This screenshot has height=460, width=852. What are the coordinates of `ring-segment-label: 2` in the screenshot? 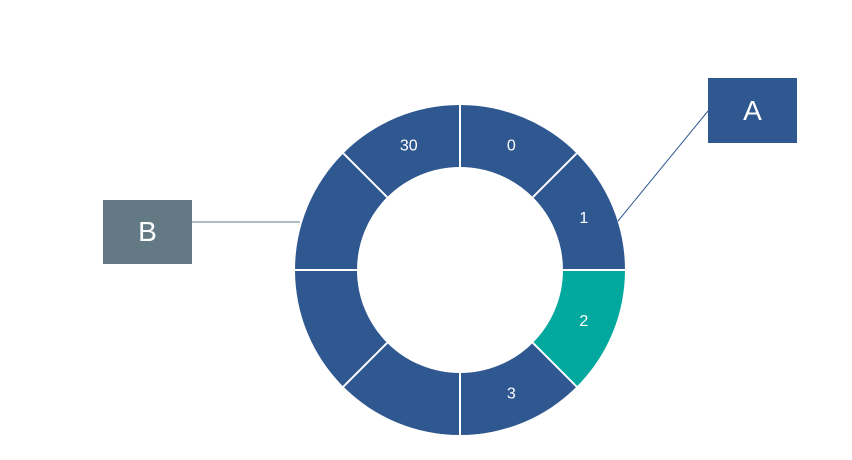 It's located at (583, 321).